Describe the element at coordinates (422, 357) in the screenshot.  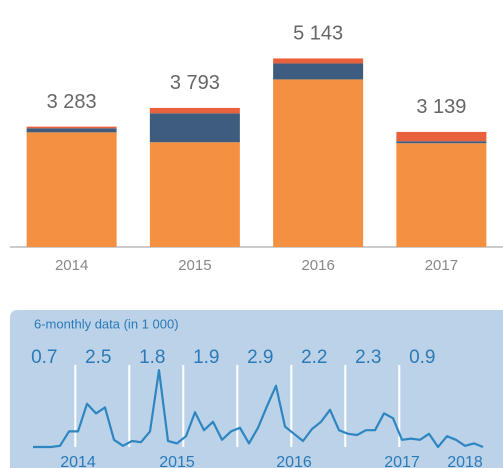
I see `period-value: 0.9` at that location.